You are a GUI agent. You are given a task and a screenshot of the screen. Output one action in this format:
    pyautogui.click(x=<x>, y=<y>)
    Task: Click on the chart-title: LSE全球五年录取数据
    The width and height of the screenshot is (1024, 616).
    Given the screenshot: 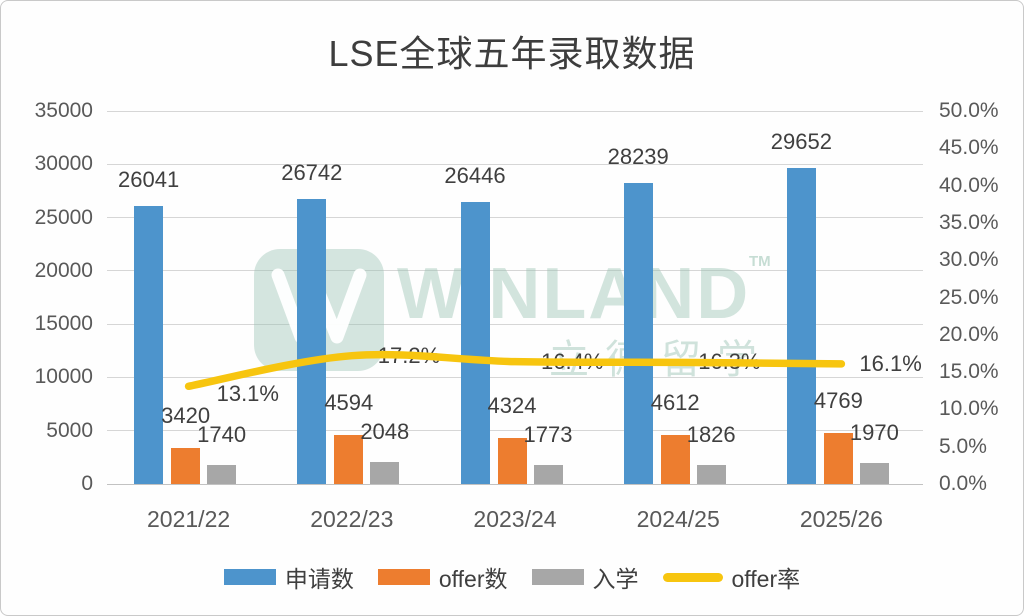 What is the action you would take?
    pyautogui.click(x=512, y=53)
    